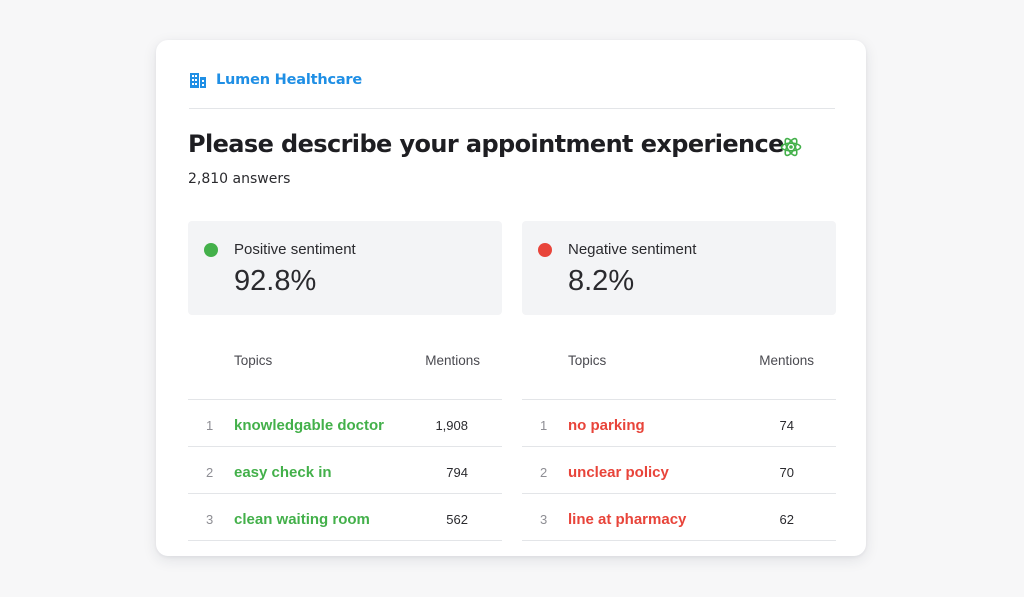  I want to click on positive-value: 92.8%, so click(275, 281).